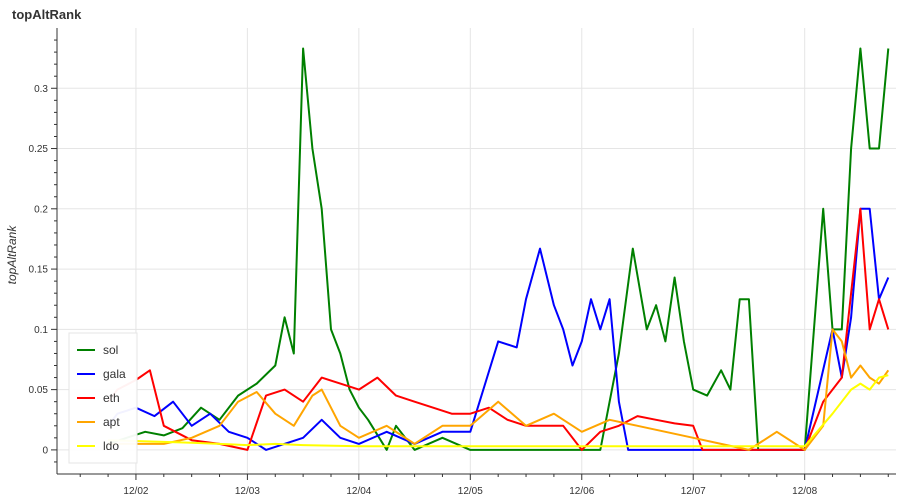 The image size is (900, 500). I want to click on legend: sol gala eth apt ldo, so click(103, 398).